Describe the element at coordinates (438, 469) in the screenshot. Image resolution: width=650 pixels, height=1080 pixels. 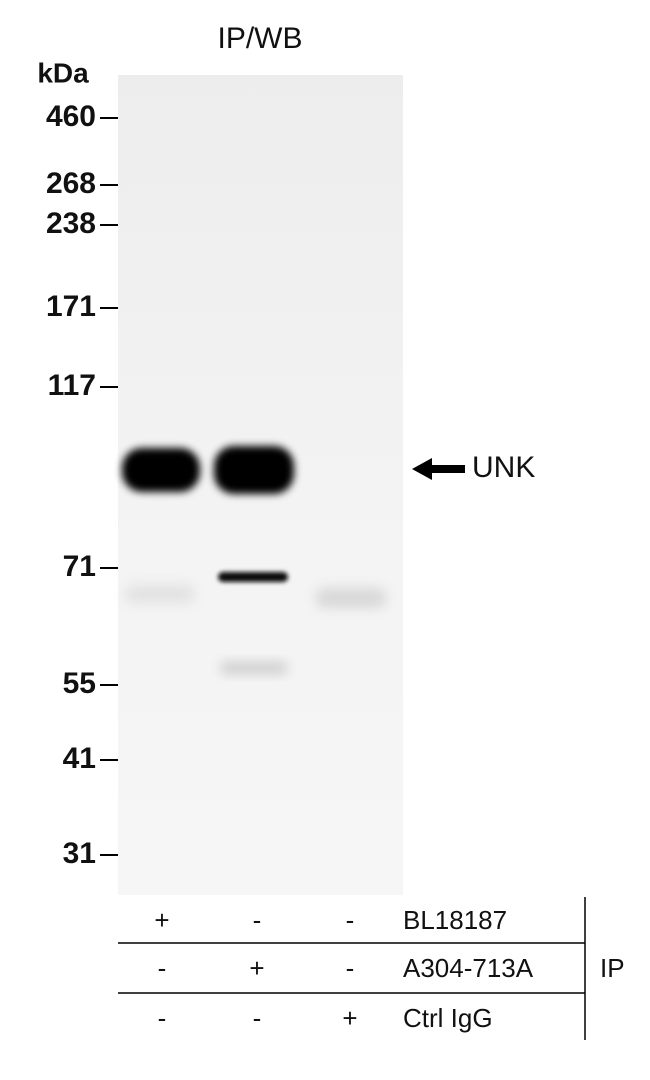
I see `arrow` at that location.